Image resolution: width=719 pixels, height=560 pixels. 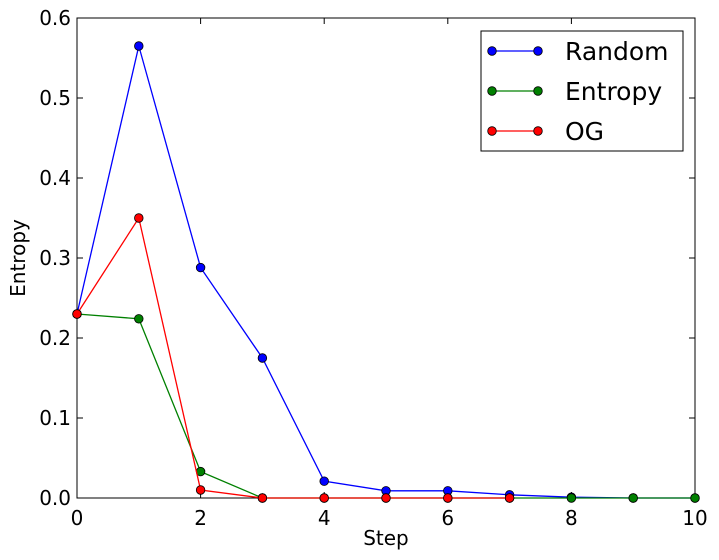 What do you see at coordinates (584, 131) in the screenshot?
I see `legend-label: OG` at bounding box center [584, 131].